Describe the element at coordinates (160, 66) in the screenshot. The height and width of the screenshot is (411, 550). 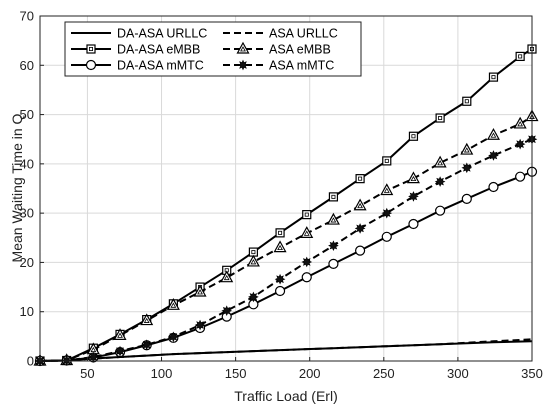
I see `legend-label-da-asa-mmtc: DA-ASA mMTC` at that location.